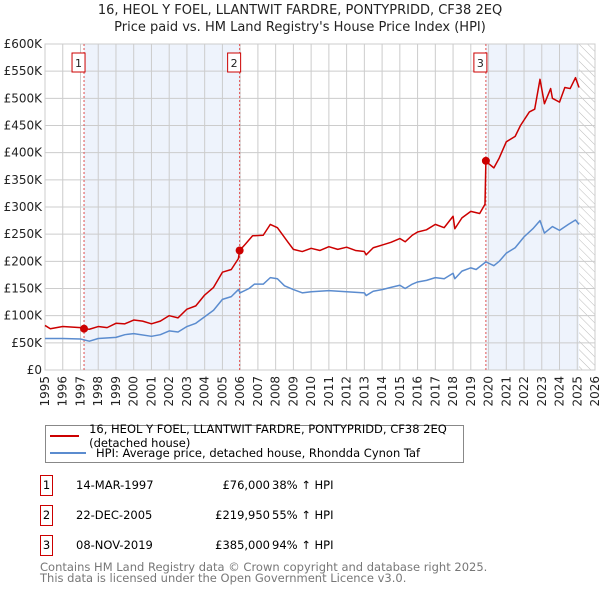 The width and height of the screenshot is (600, 590). What do you see at coordinates (222, 391) in the screenshot?
I see `x-tick-label: 2005` at bounding box center [222, 391].